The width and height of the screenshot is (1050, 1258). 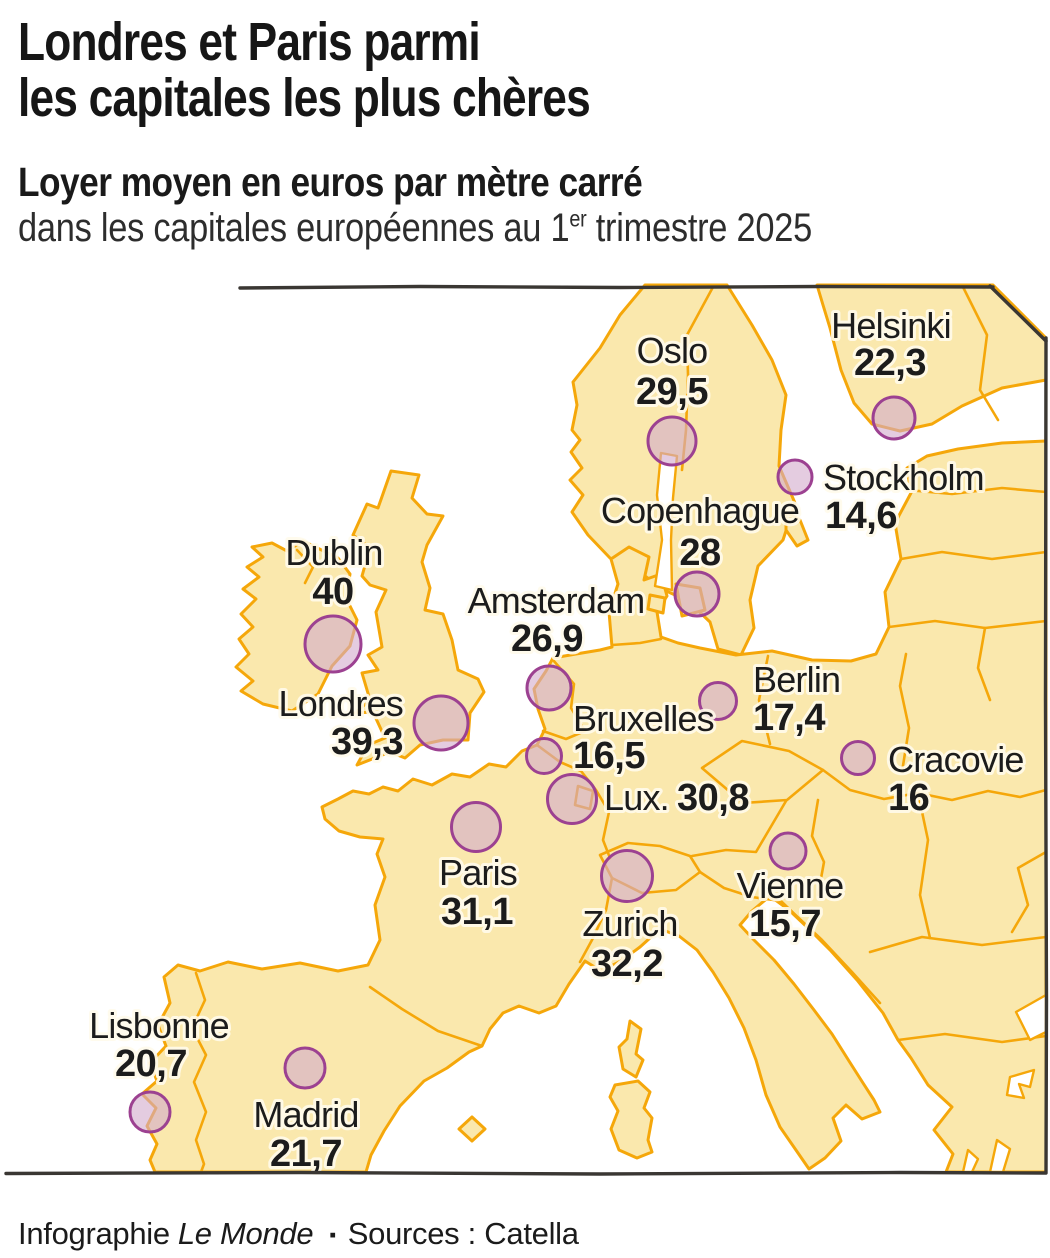 What do you see at coordinates (984, 664) in the screenshot?
I see `border-belarus` at bounding box center [984, 664].